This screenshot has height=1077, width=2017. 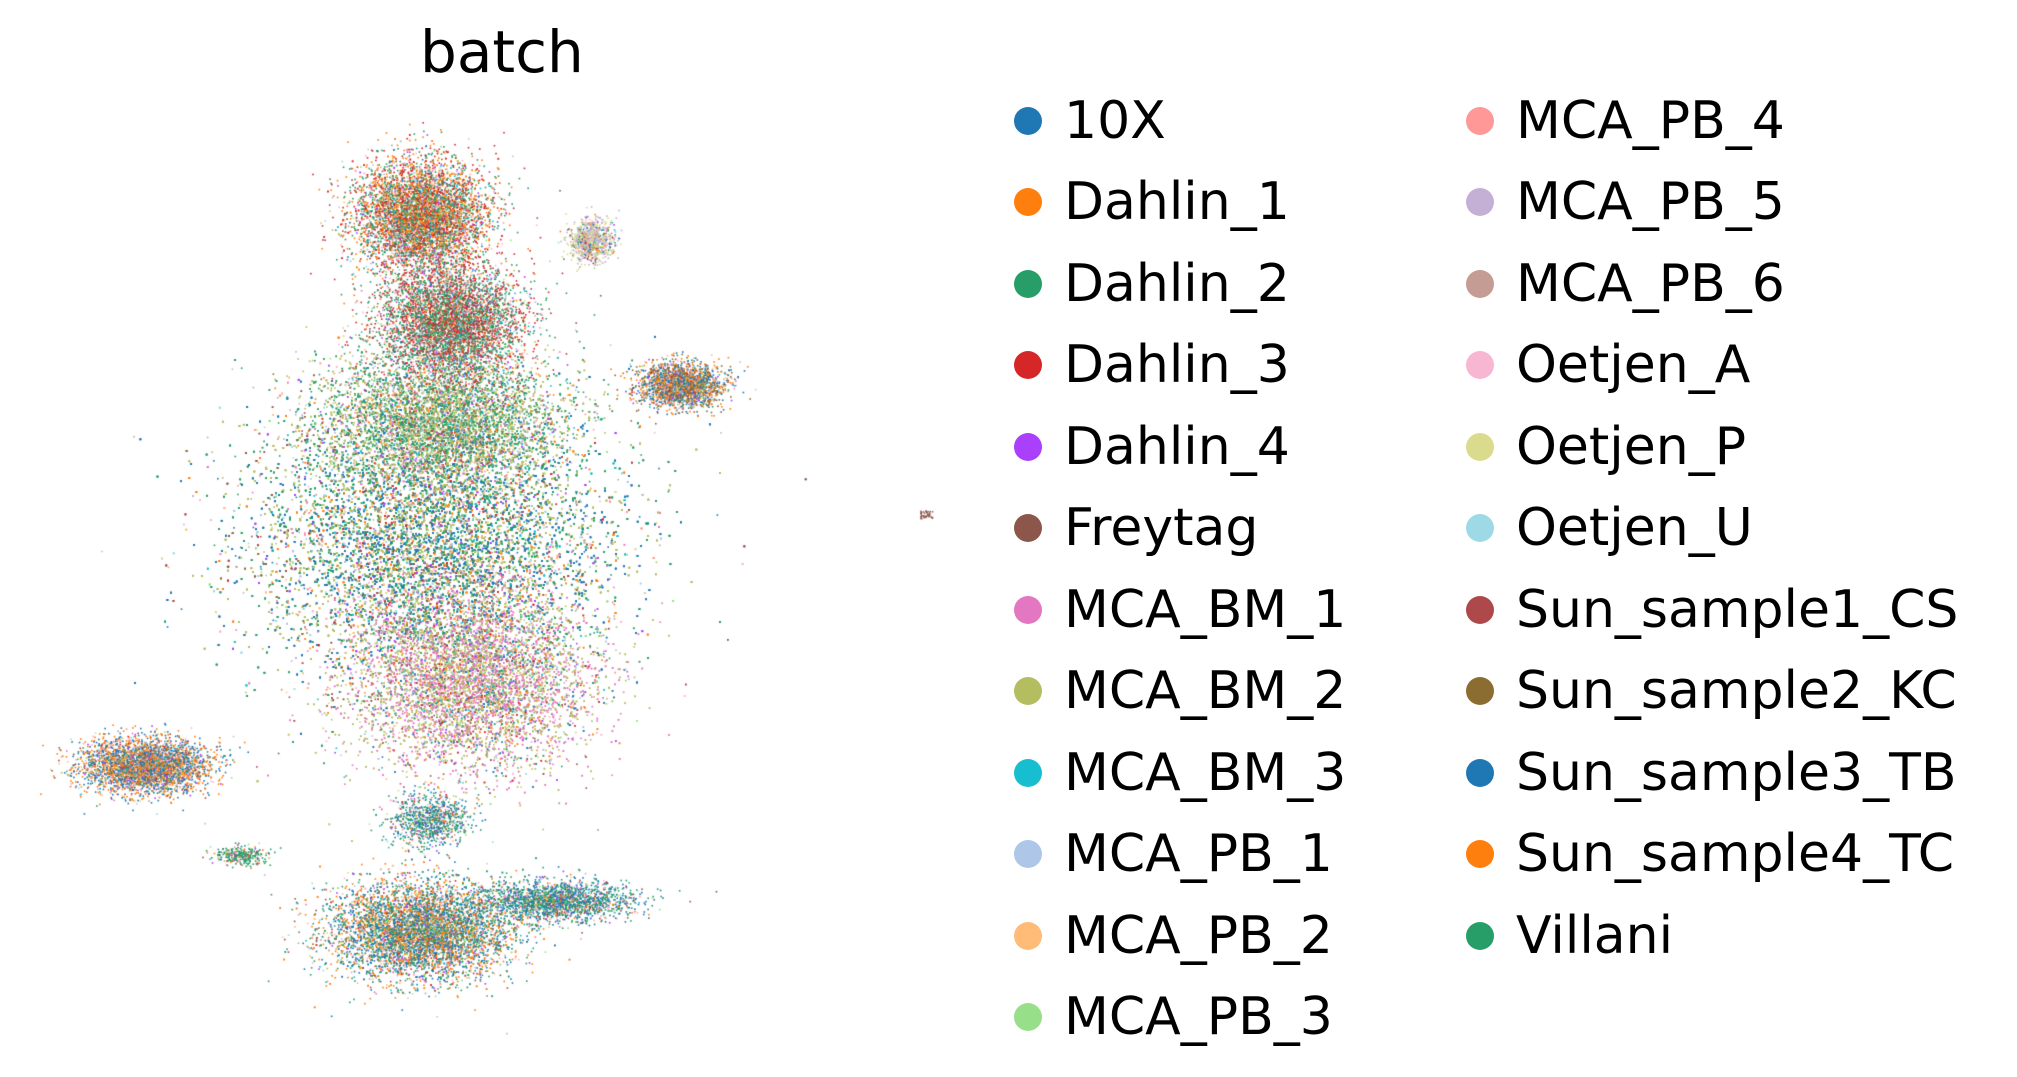 I want to click on legend-label: Dahlin_3, so click(x=1177, y=365).